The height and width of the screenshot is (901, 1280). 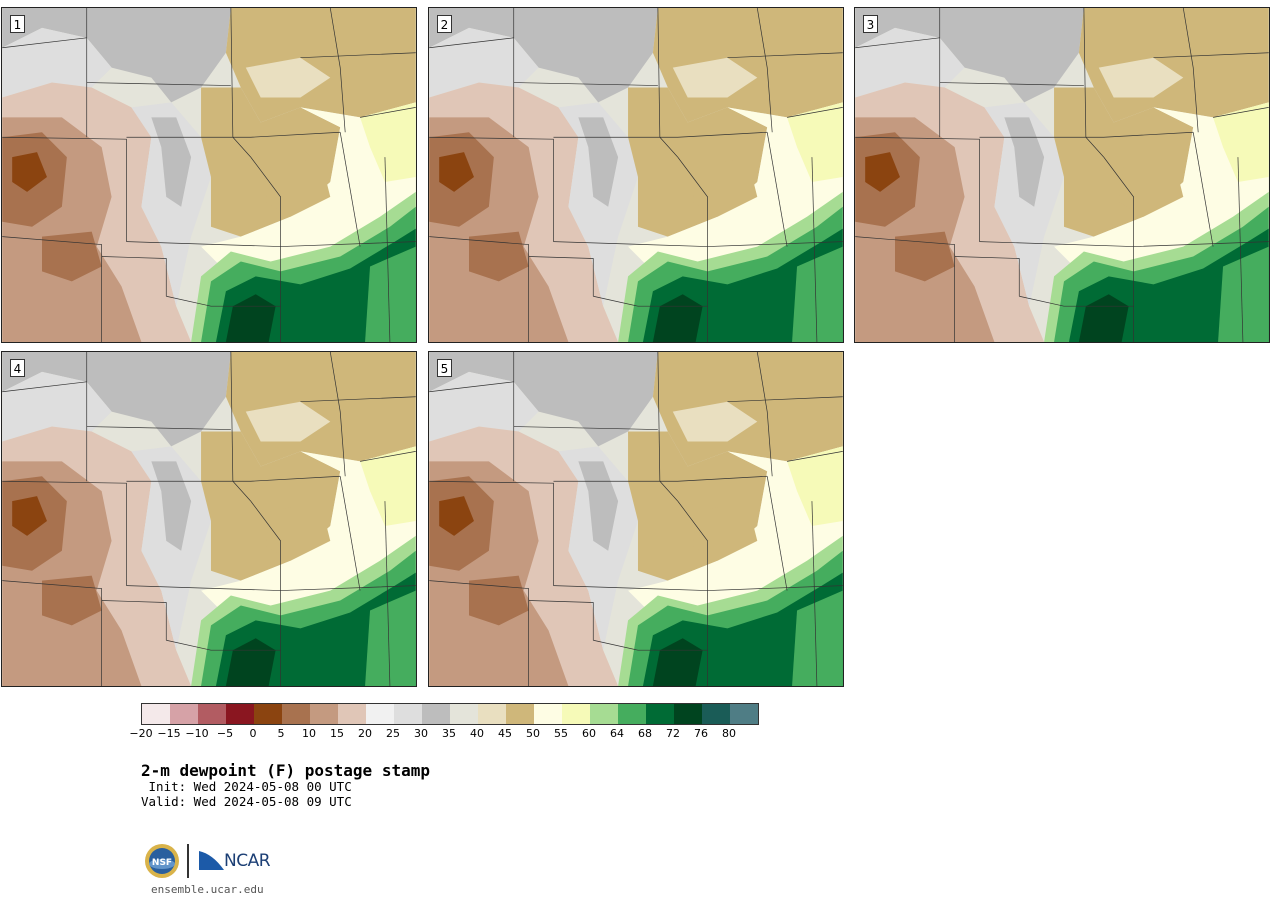 I want to click on colorbar-tick-label: 5, so click(x=281, y=733).